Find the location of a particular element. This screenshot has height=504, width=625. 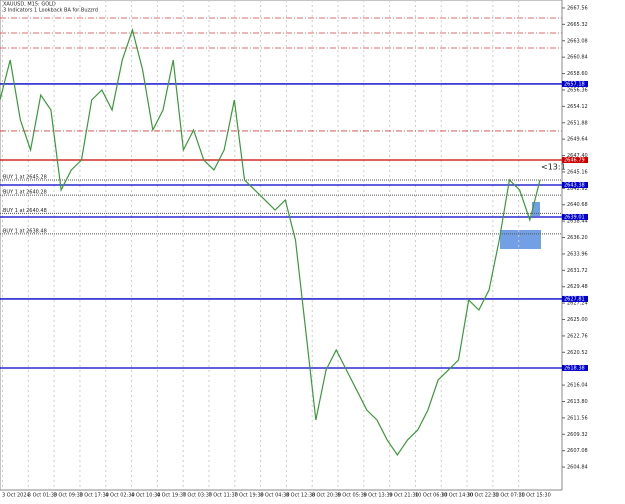

y-tick-label: 2622.76 is located at coordinates (577, 336).